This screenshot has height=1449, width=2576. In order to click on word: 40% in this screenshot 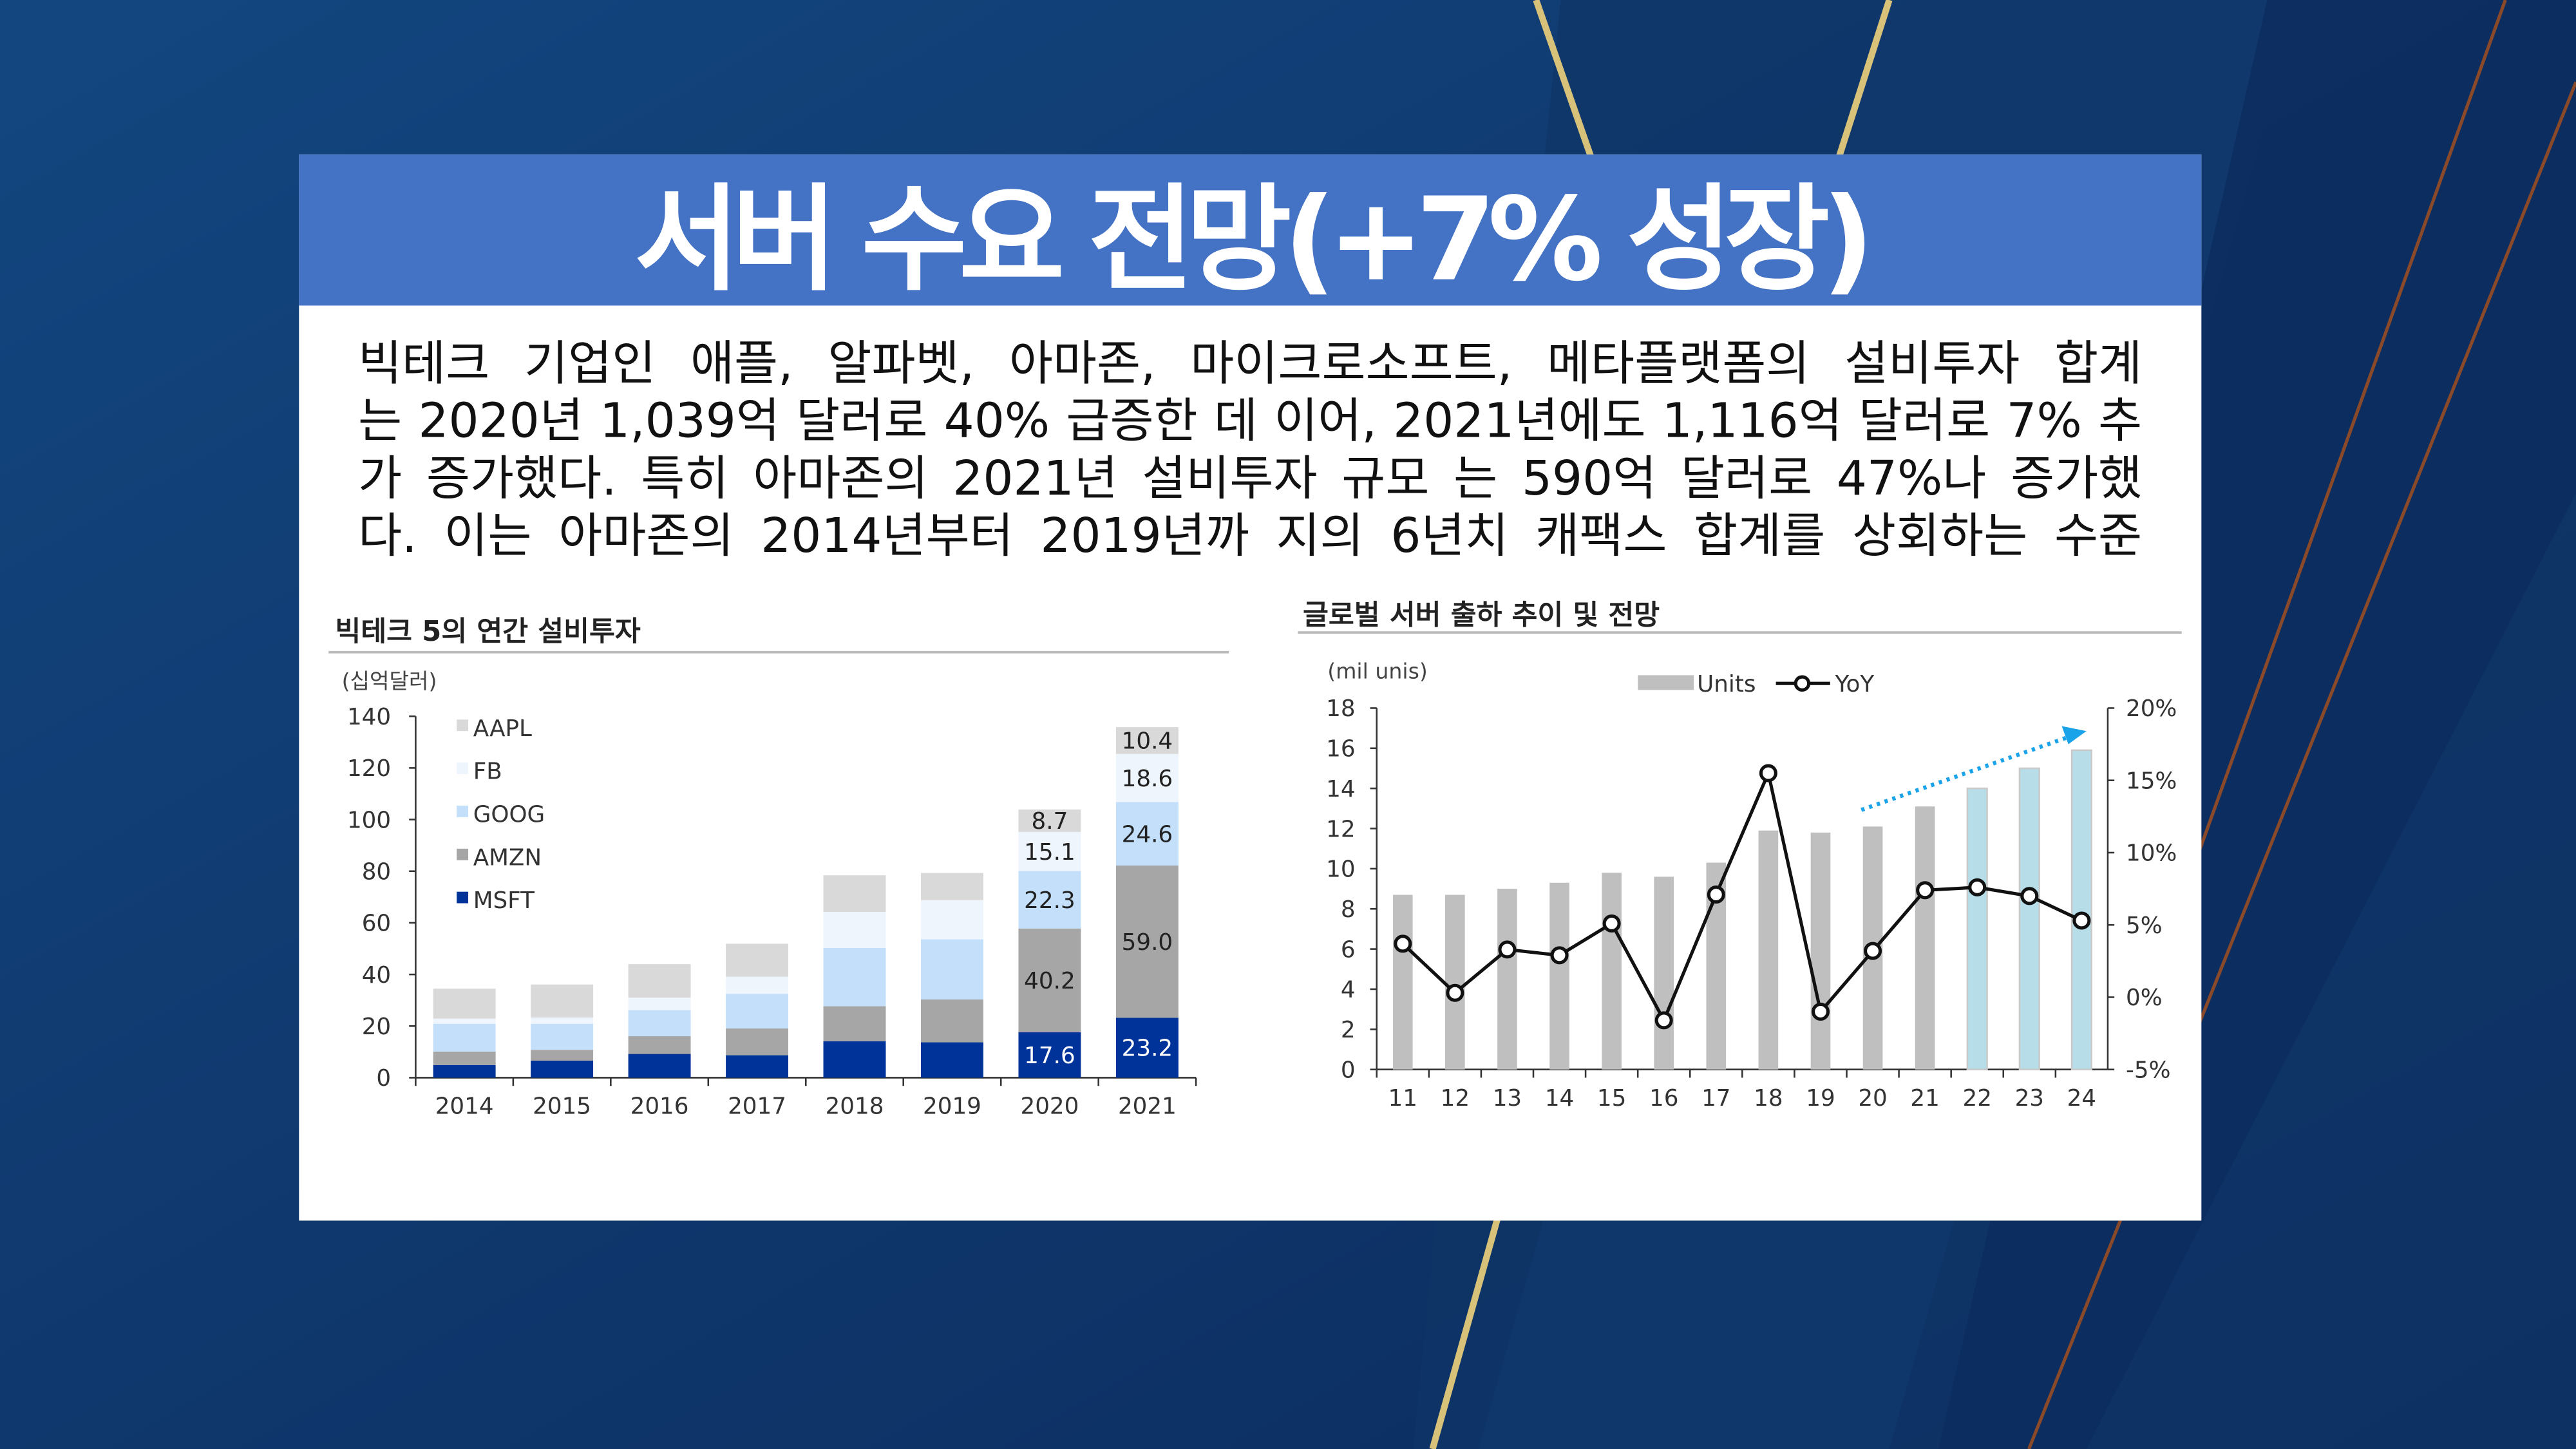, I will do `click(997, 420)`.